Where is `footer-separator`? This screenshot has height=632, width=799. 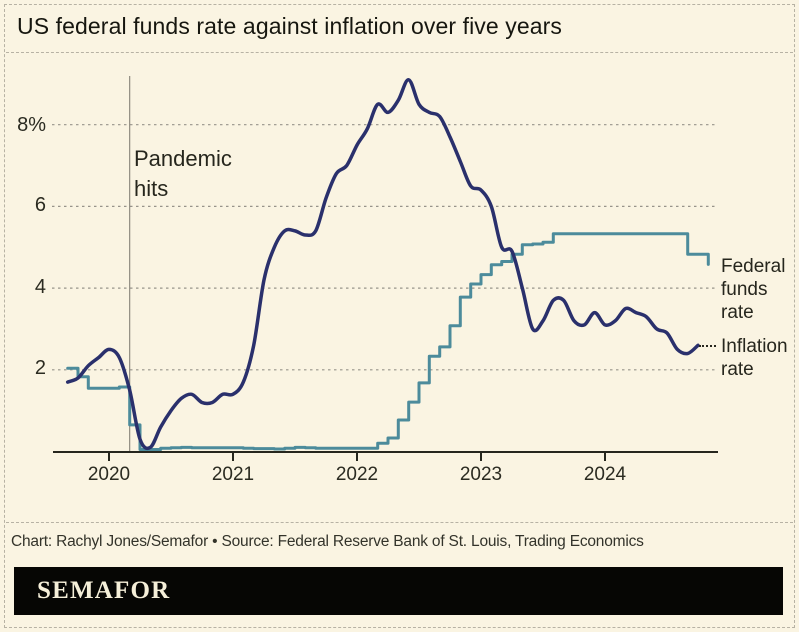
footer-separator is located at coordinates (399, 522).